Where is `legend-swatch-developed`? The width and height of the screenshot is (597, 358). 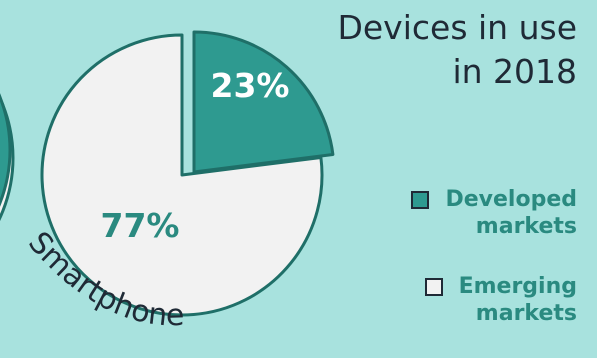
legend-swatch-developed is located at coordinates (420, 199).